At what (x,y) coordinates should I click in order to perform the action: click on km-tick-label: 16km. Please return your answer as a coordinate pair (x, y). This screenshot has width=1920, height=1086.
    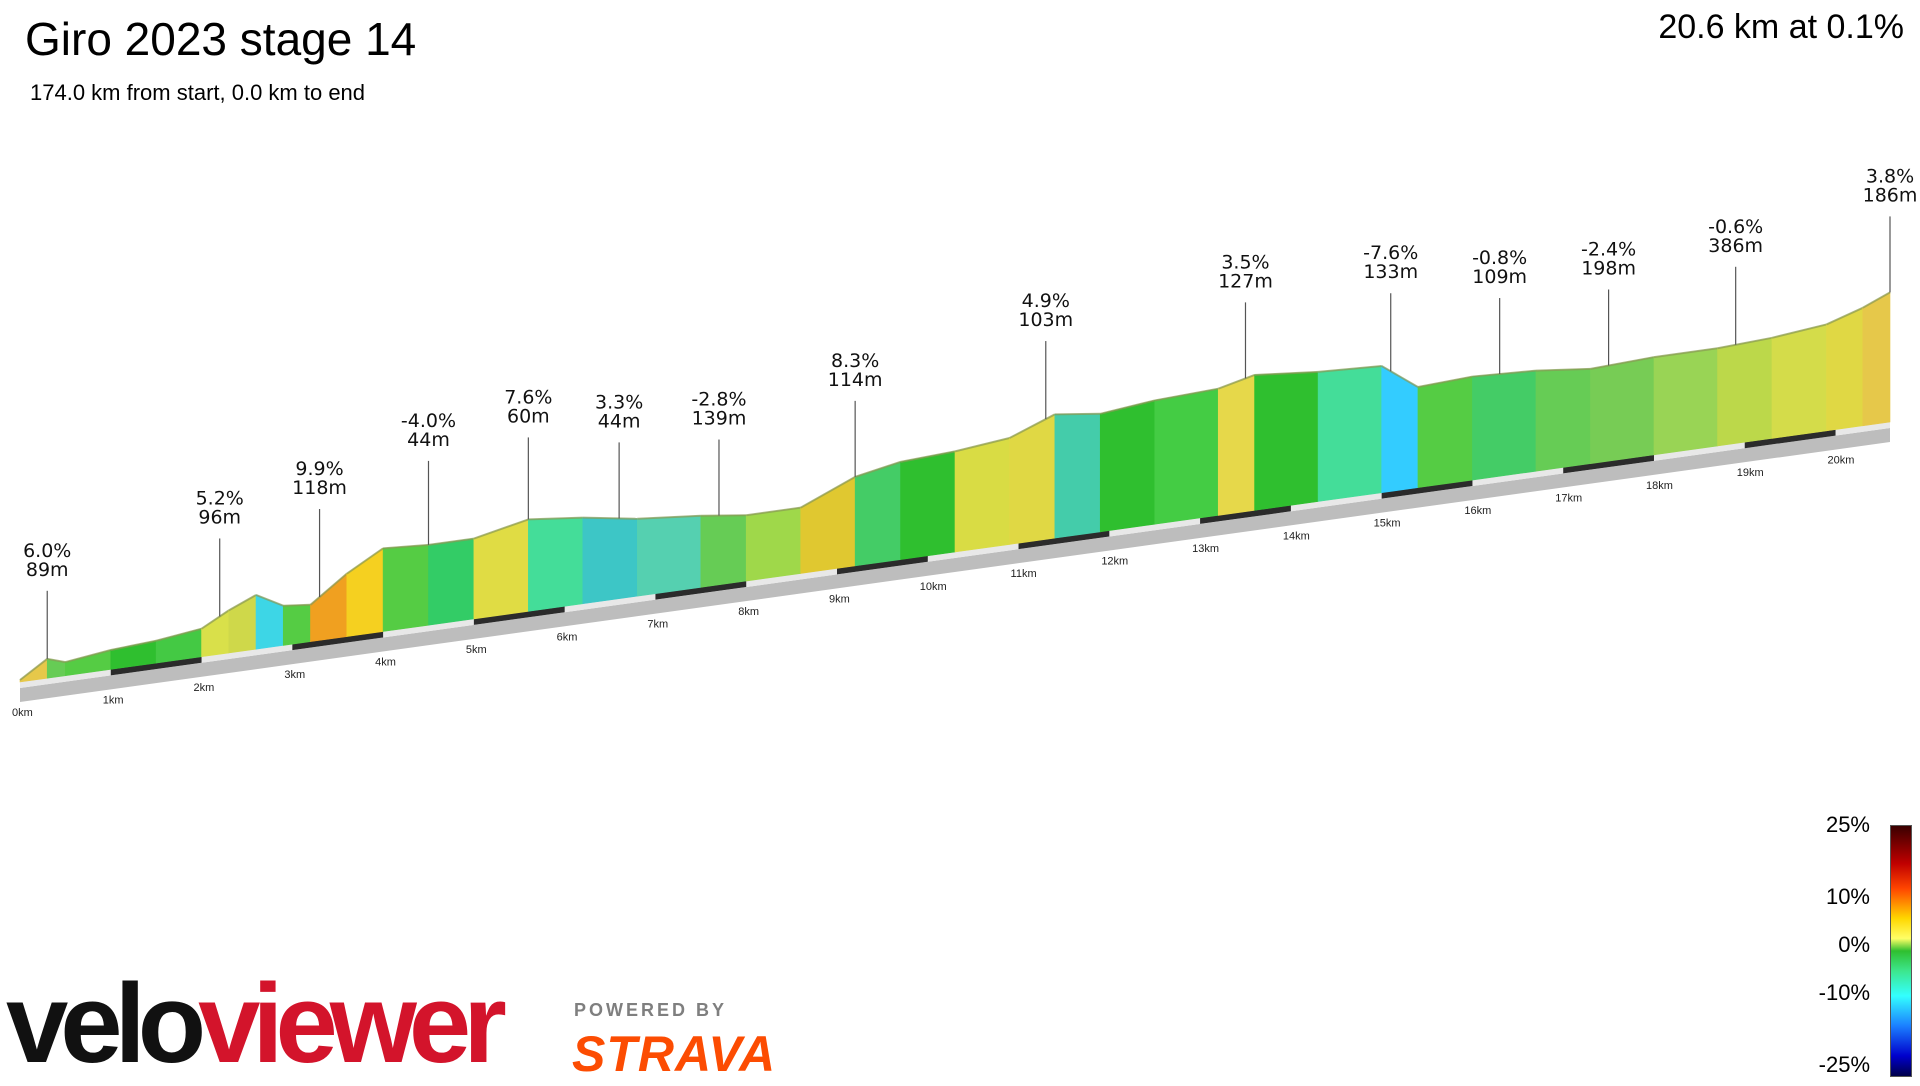
    Looking at the image, I should click on (1477, 511).